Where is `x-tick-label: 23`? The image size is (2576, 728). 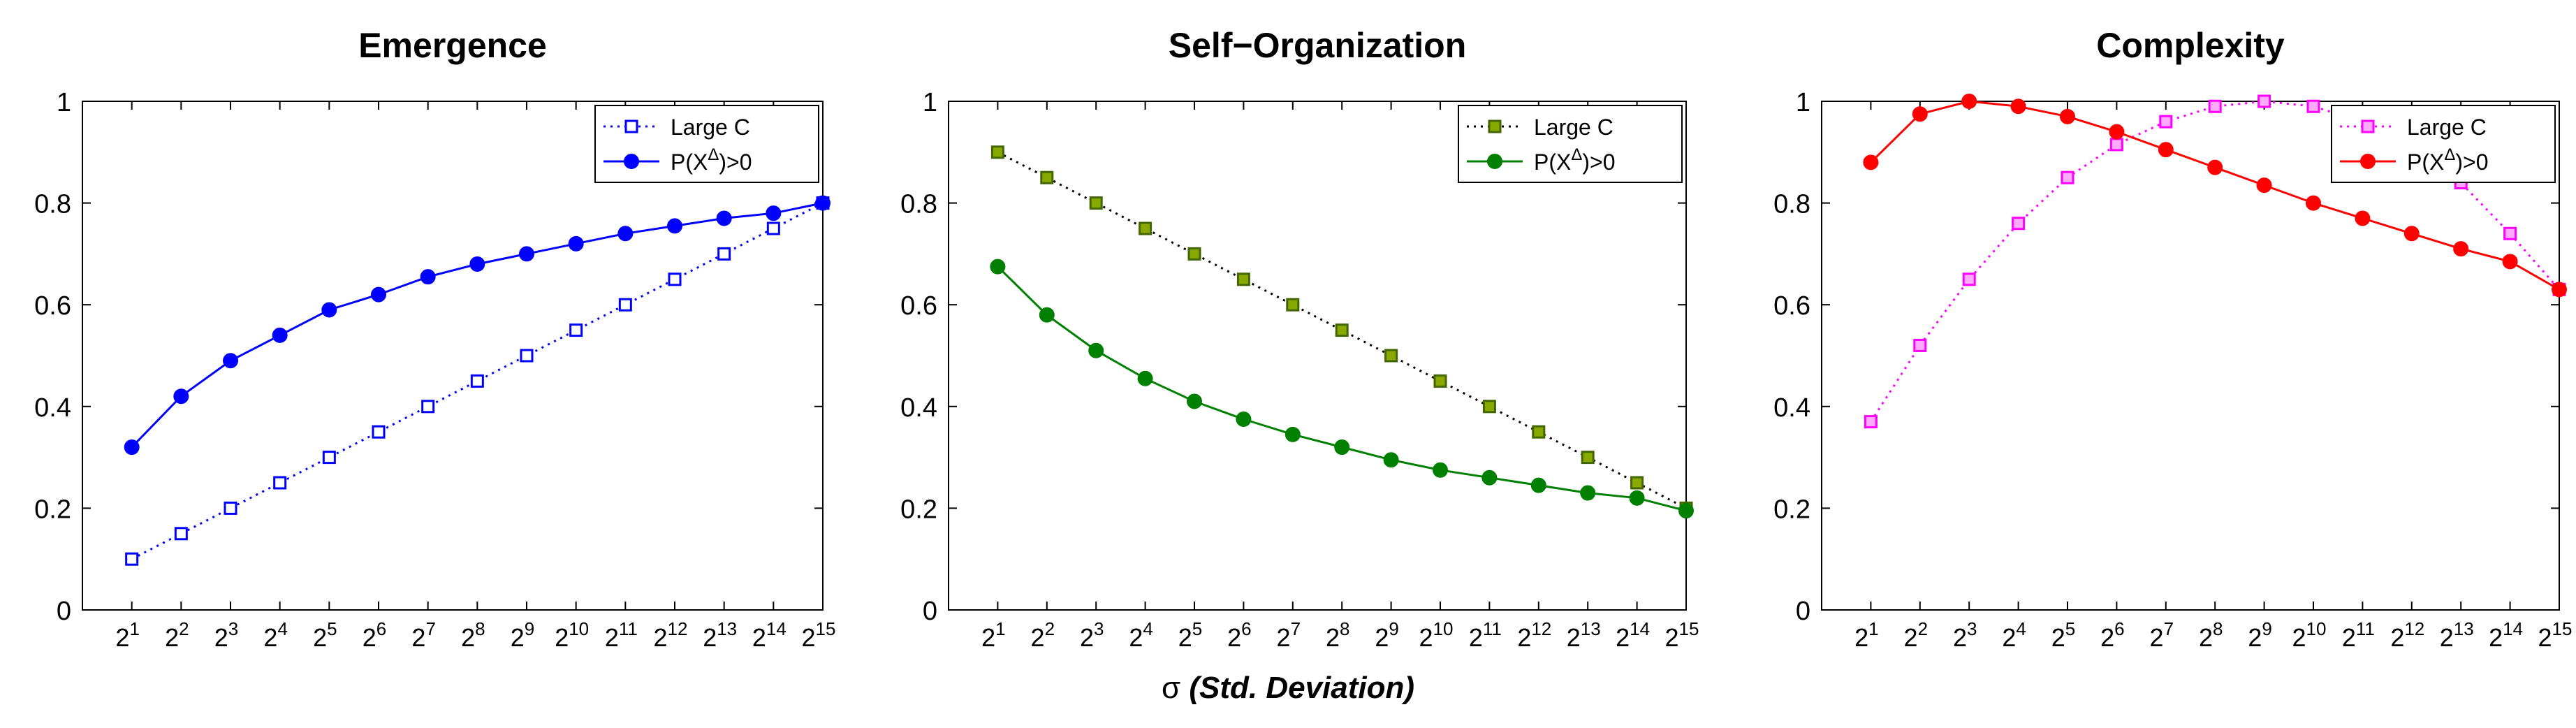
x-tick-label: 23 is located at coordinates (226, 635).